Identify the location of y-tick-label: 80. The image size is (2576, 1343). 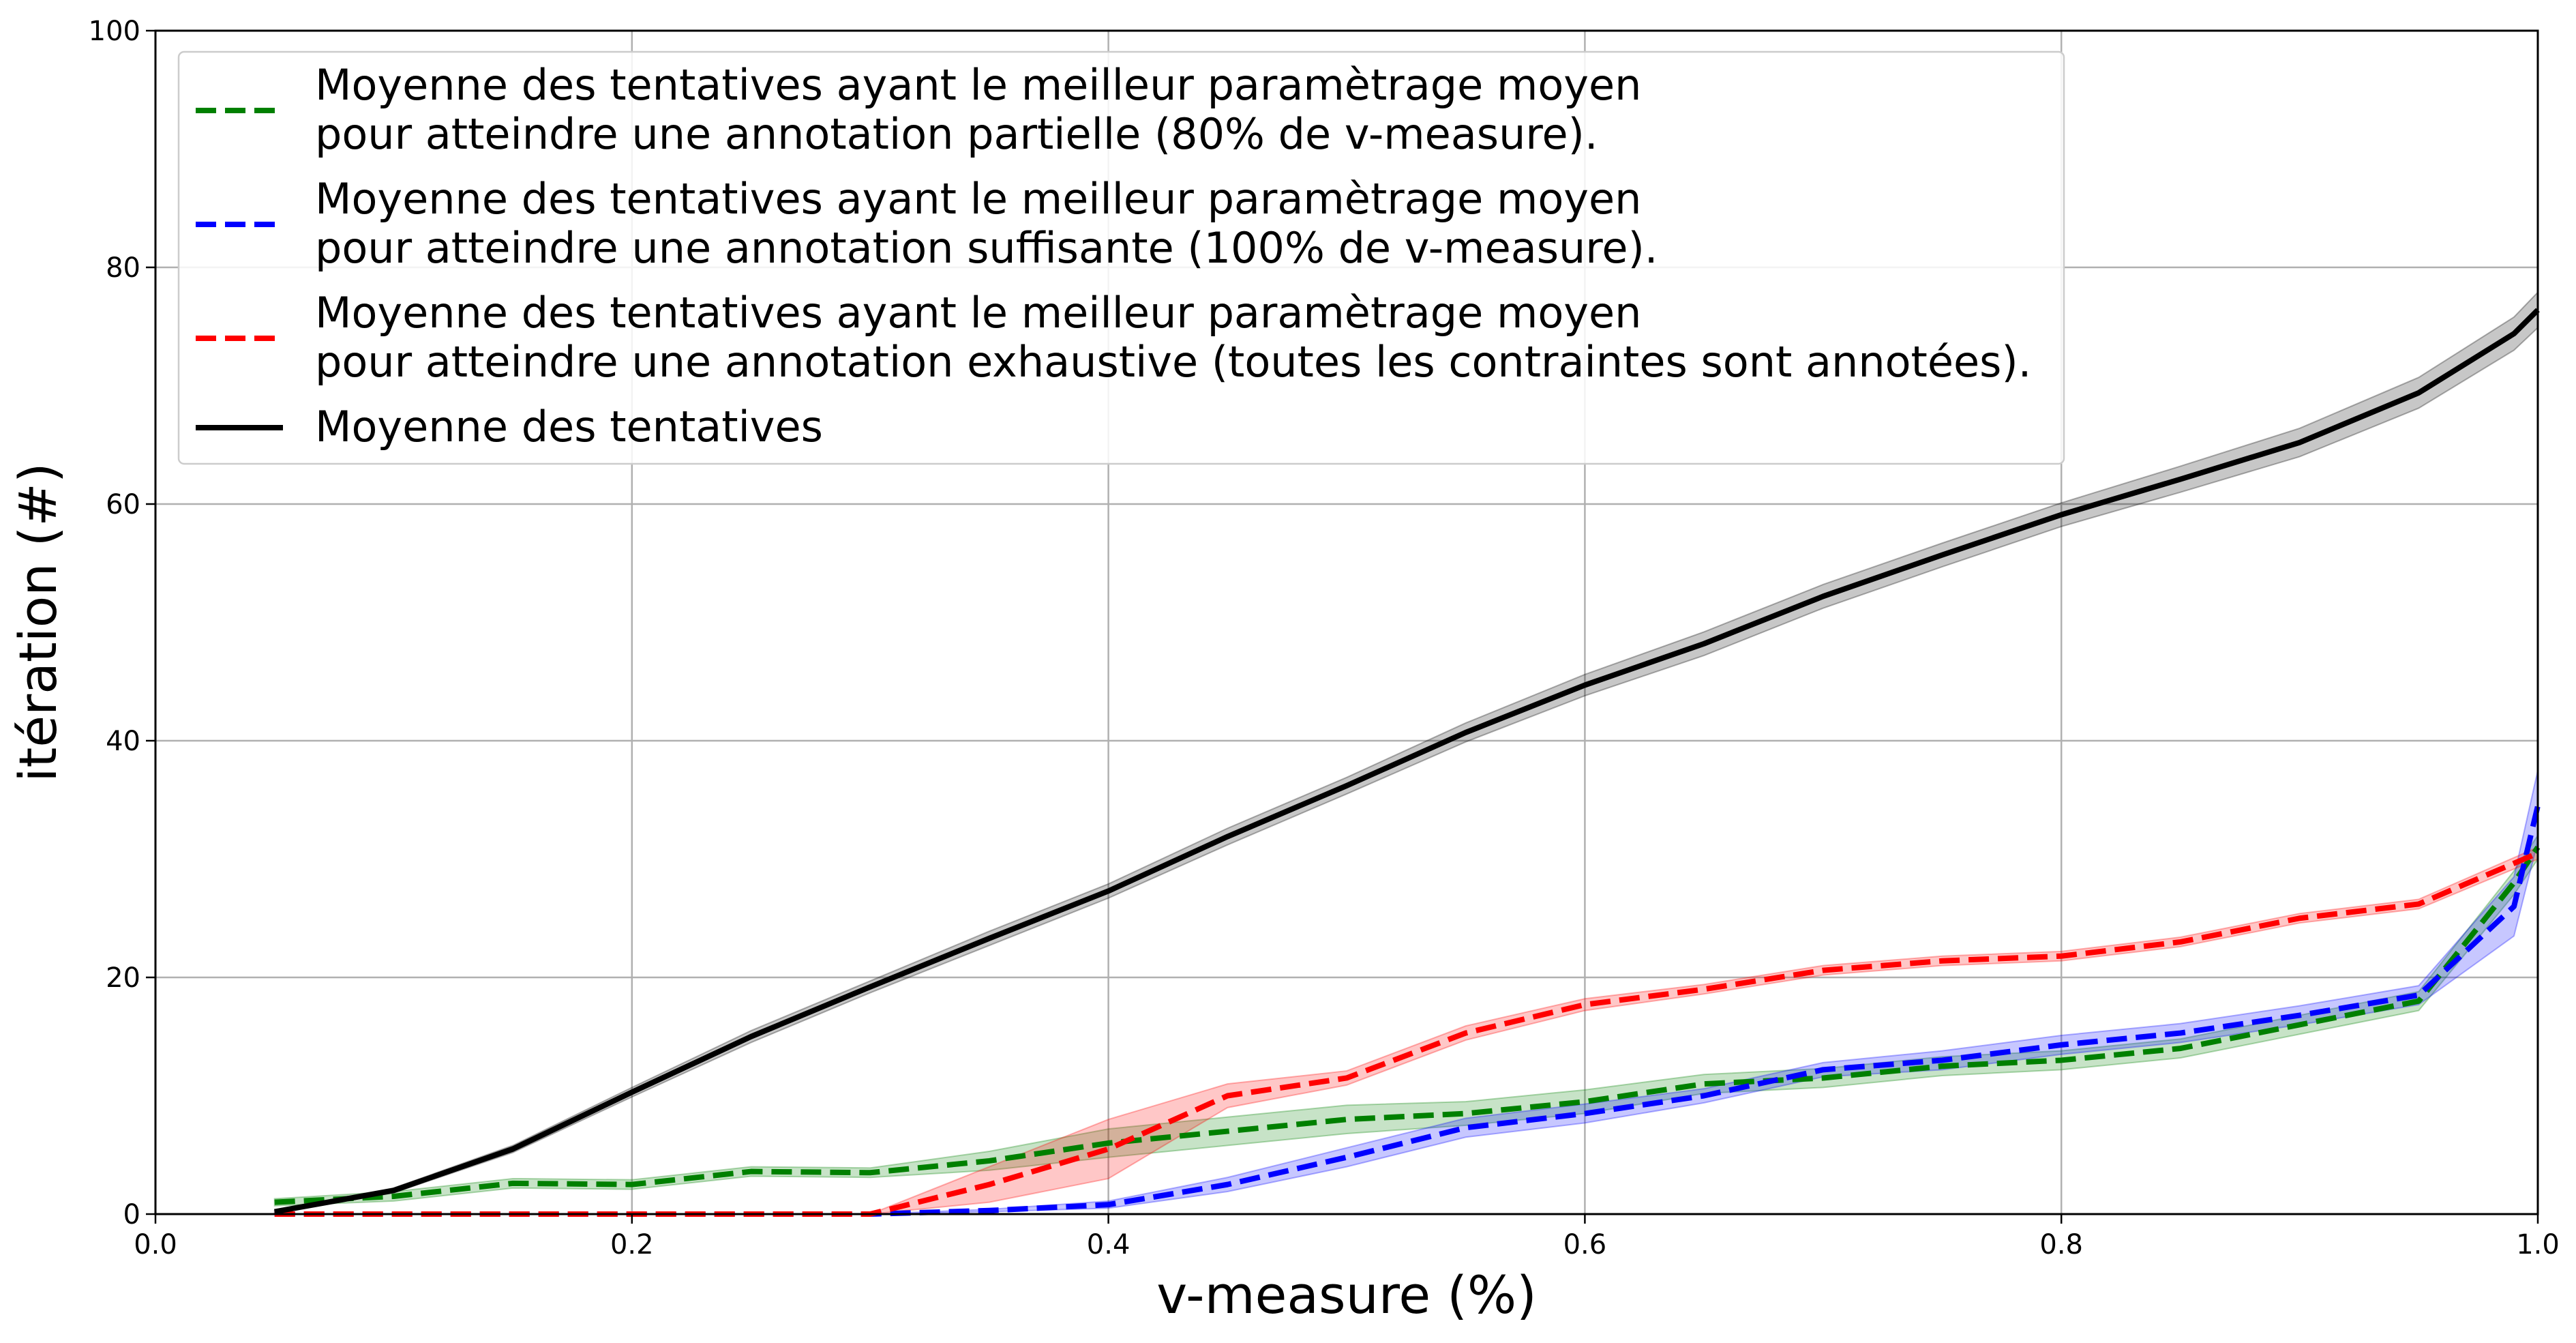
(123, 268).